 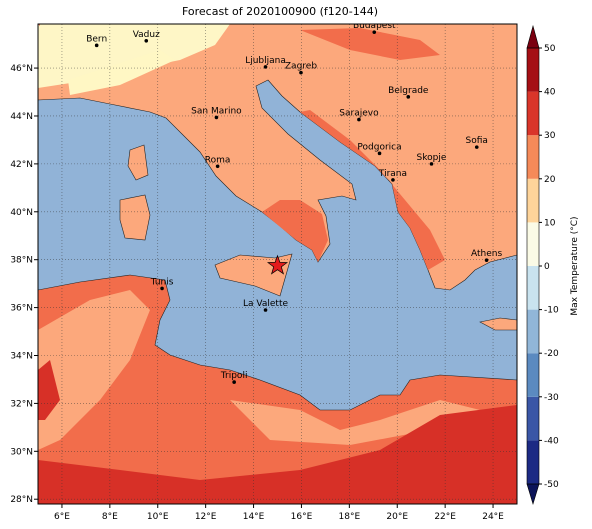 I want to click on city-label: Sofia, so click(x=477, y=141).